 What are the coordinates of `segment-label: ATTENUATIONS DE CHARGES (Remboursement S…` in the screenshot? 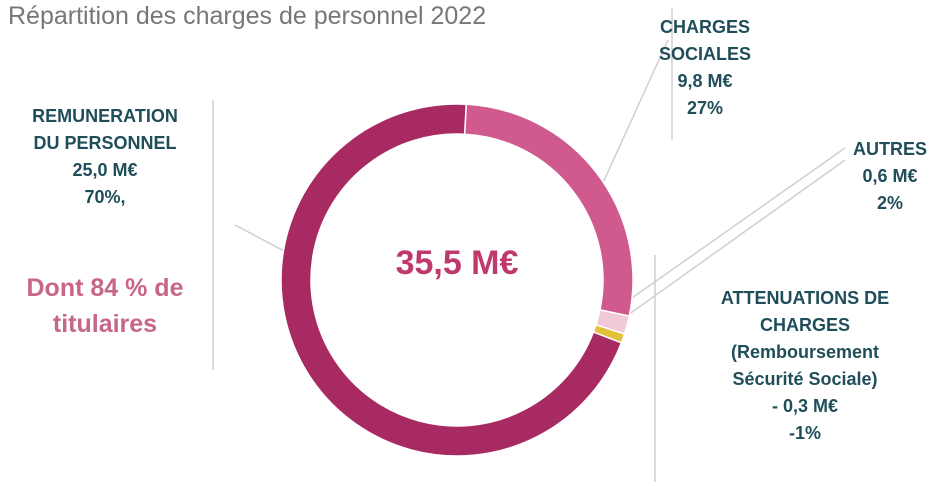 It's located at (805, 366).